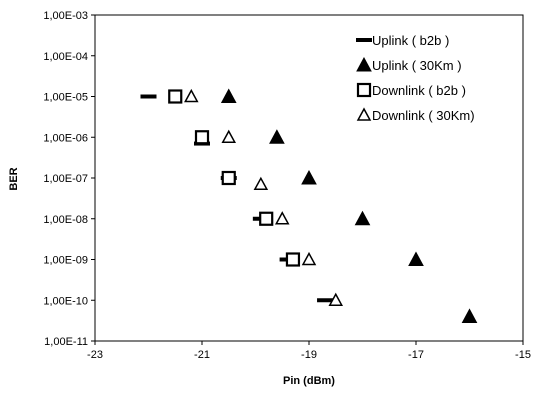  What do you see at coordinates (419, 90) in the screenshot?
I see `legend-label: Downlink ( b2b )` at bounding box center [419, 90].